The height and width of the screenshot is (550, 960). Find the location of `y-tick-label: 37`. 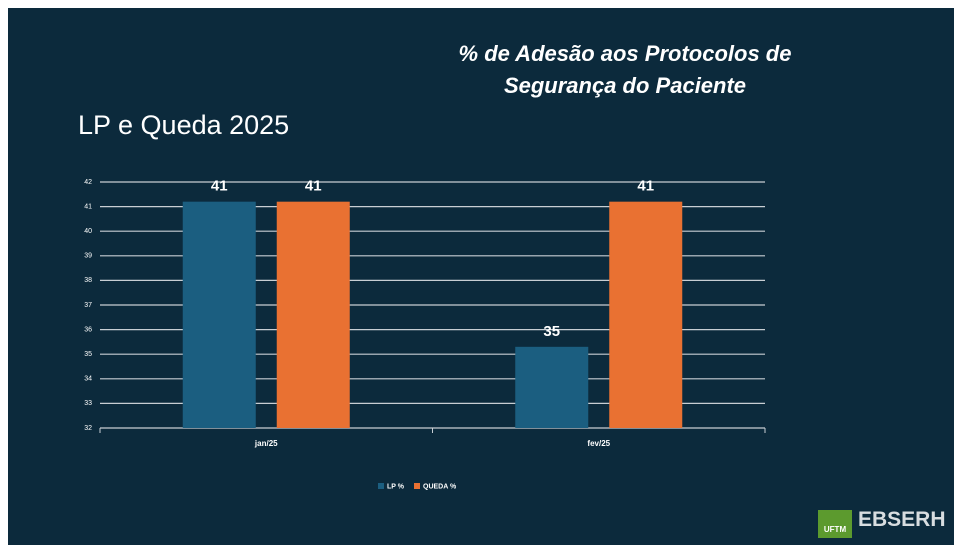

y-tick-label: 37 is located at coordinates (88, 305).